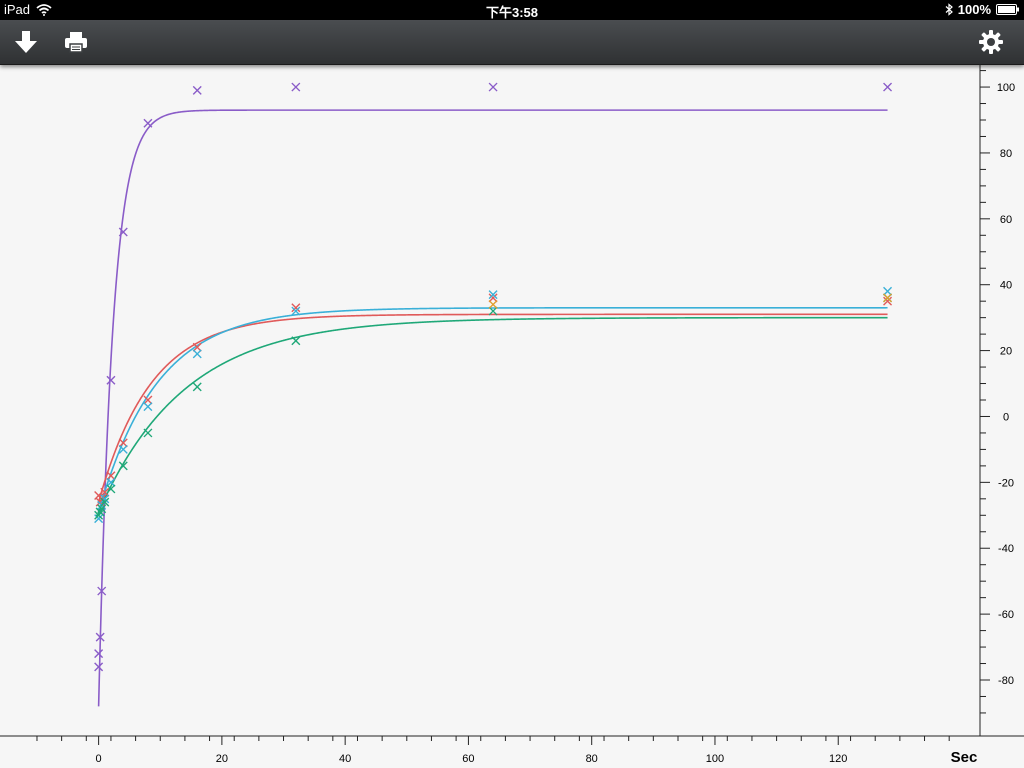 The image size is (1024, 768). Describe the element at coordinates (1006, 549) in the screenshot. I see `y-tick-label: -40` at that location.